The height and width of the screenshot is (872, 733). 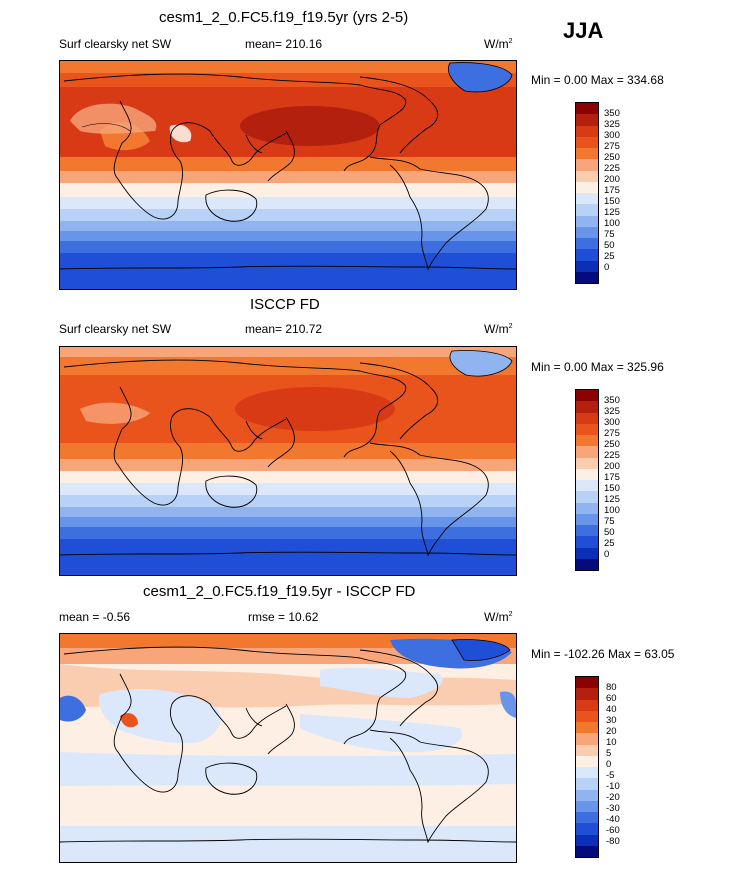 I want to click on panel-2-cb-label: 75, so click(x=609, y=521).